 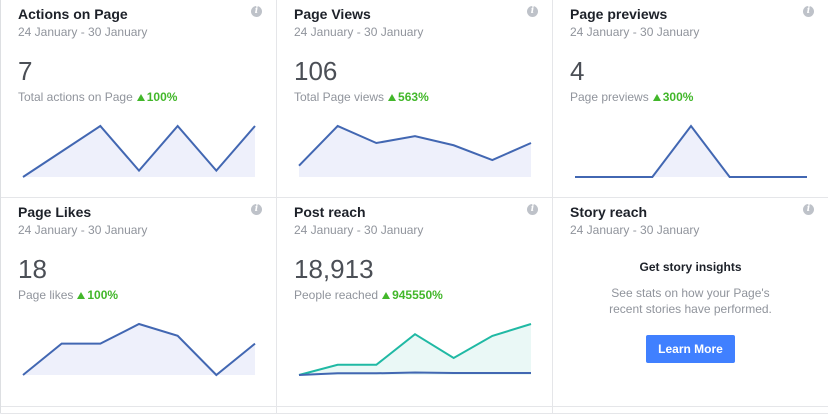 I want to click on card-title: Post reach, so click(x=330, y=212).